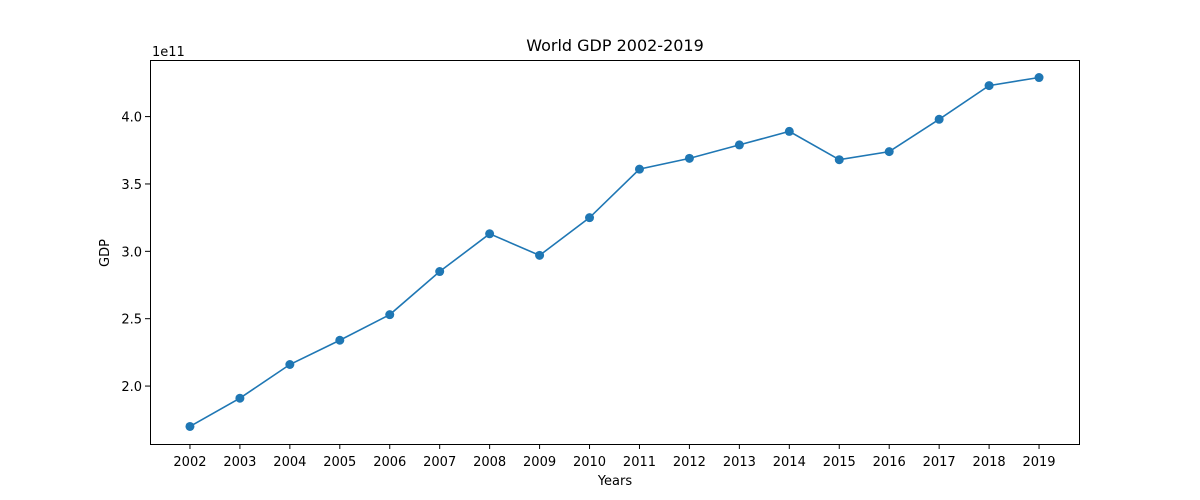 The height and width of the screenshot is (500, 1200). Describe the element at coordinates (589, 462) in the screenshot. I see `x-tick-label: 2010` at that location.